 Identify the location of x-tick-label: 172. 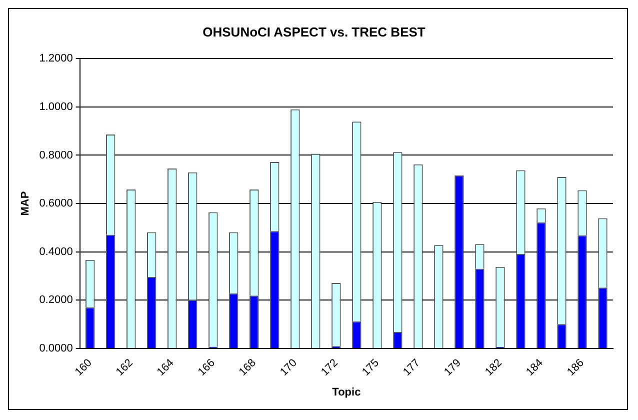
(329, 367).